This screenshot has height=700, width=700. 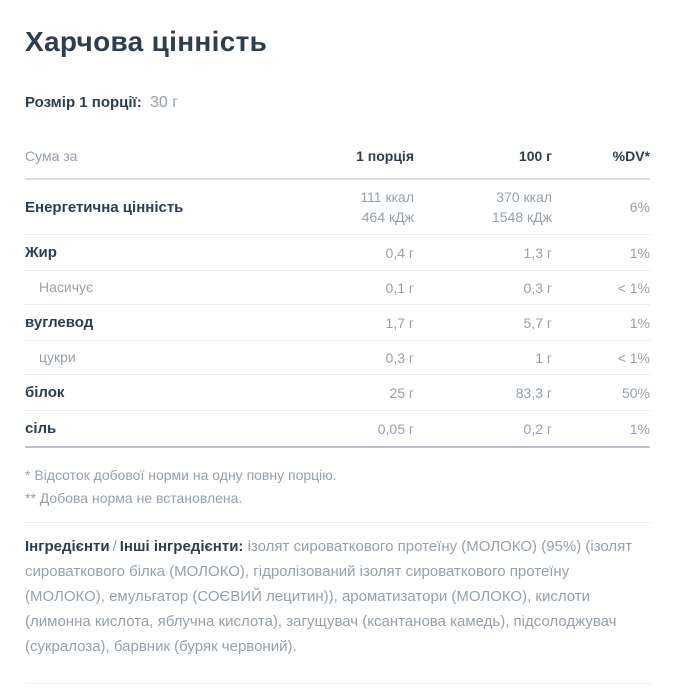 What do you see at coordinates (543, 357) in the screenshot?
I see `row-per-100g: 1 г` at bounding box center [543, 357].